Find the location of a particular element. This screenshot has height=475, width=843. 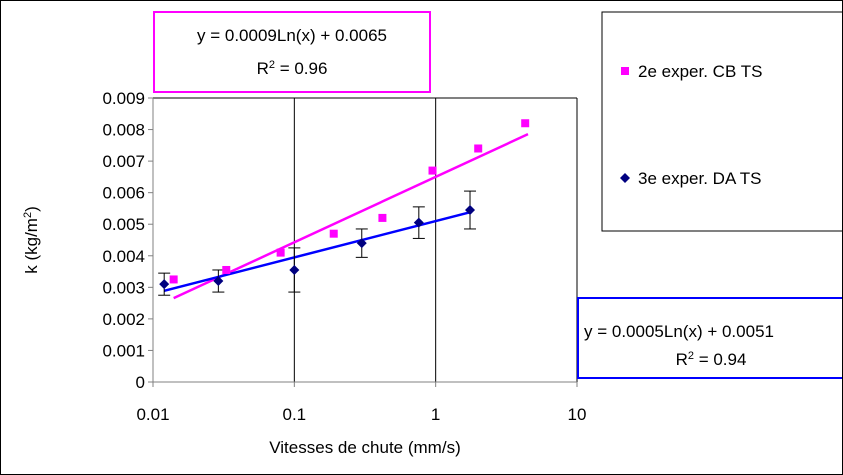

y-tick-label: 0.008 is located at coordinates (123, 130).